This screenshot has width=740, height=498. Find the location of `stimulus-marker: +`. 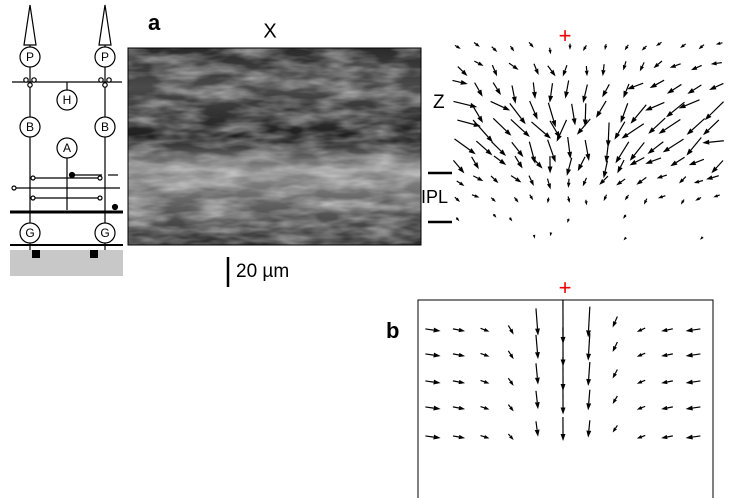

stimulus-marker: + is located at coordinates (565, 35).